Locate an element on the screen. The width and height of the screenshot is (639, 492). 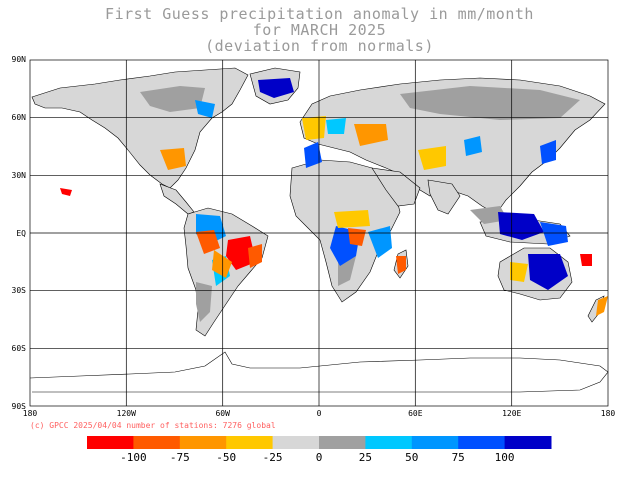
lon-label-120e: 120E is located at coordinates (511, 413).